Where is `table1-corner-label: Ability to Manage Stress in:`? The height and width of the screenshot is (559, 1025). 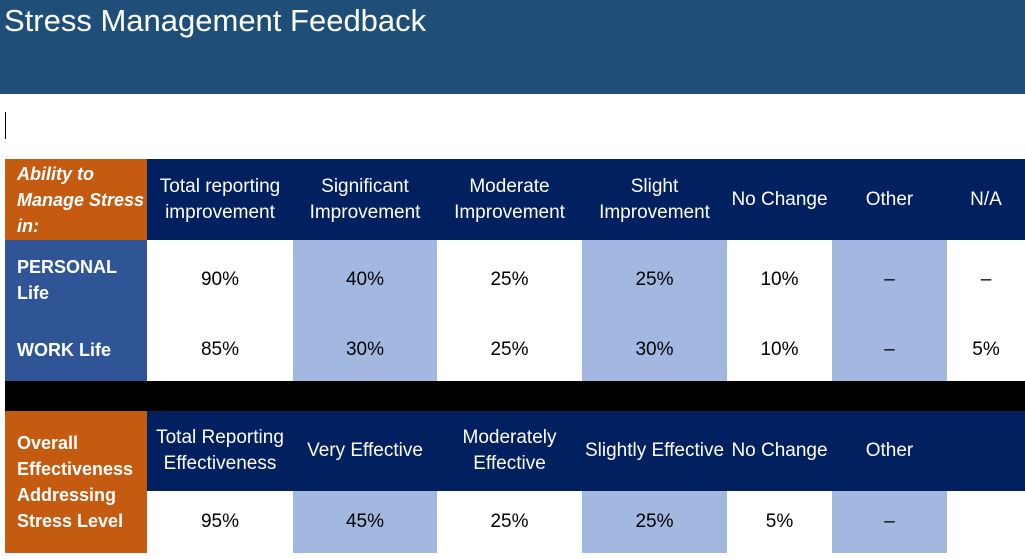
table1-corner-label: Ability to Manage Stress in: is located at coordinates (76, 199).